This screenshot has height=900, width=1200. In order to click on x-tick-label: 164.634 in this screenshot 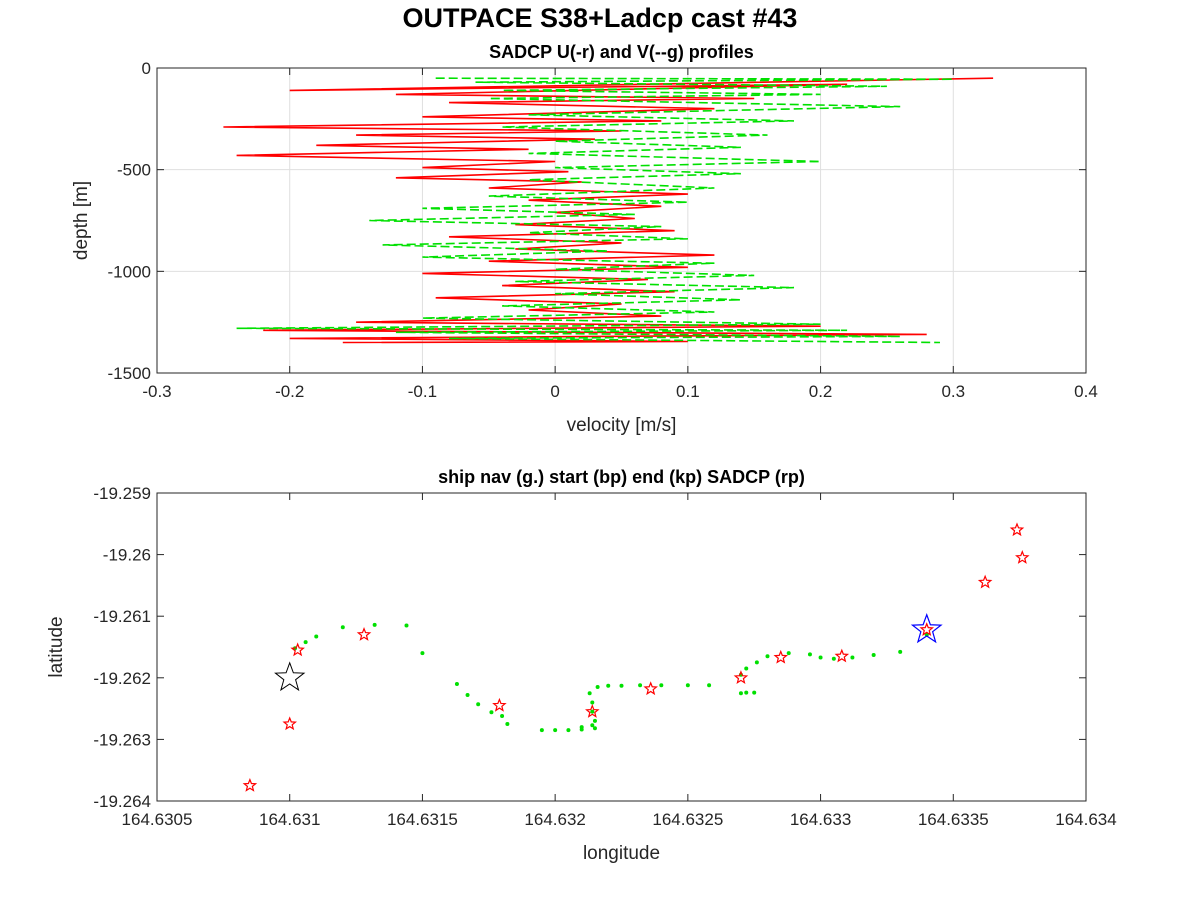, I will do `click(1085, 819)`.